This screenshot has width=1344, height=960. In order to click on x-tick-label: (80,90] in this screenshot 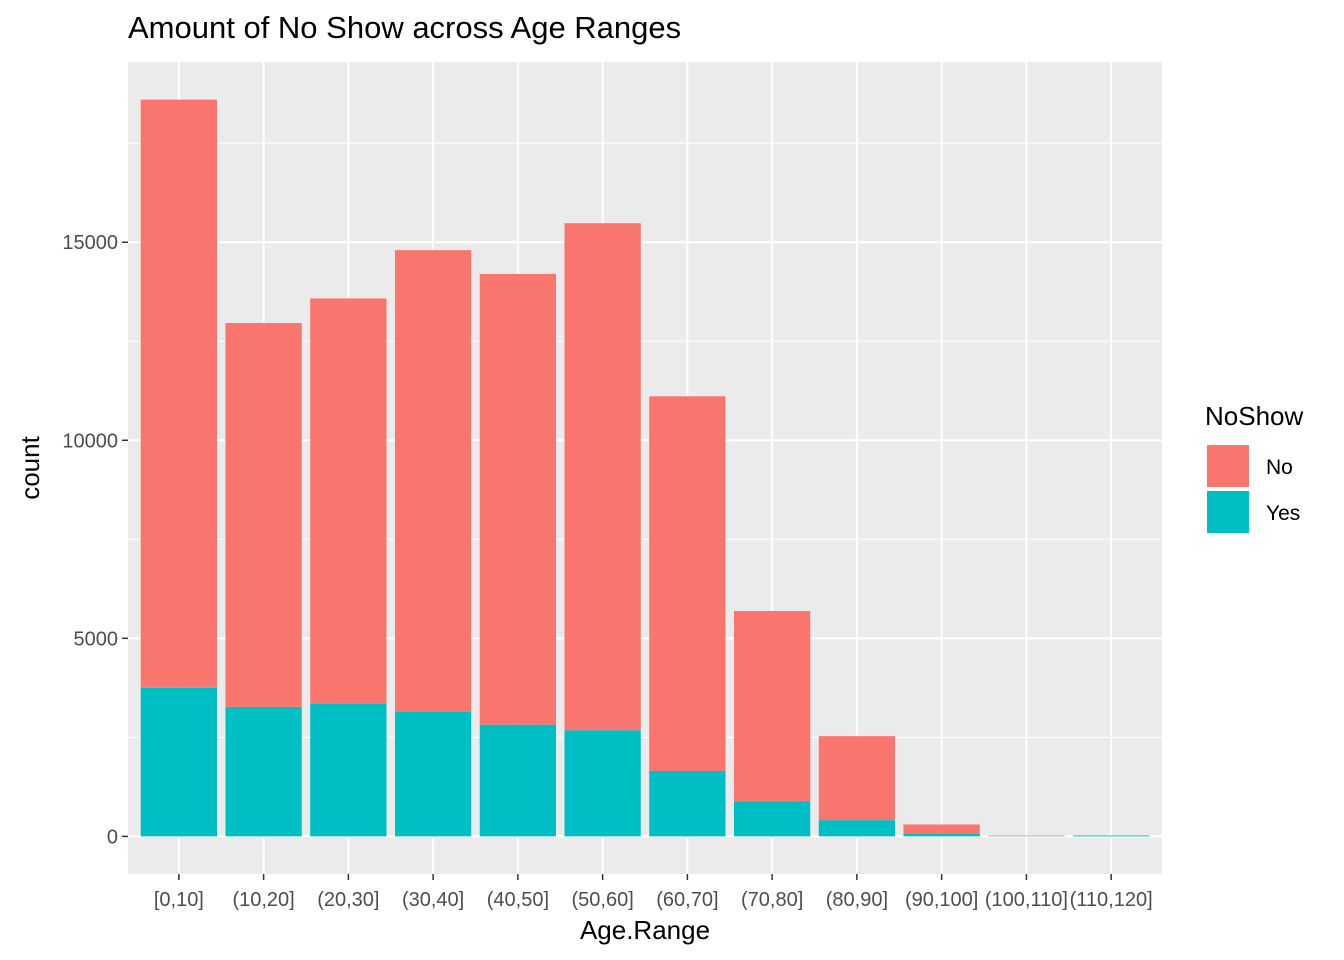, I will do `click(857, 900)`.